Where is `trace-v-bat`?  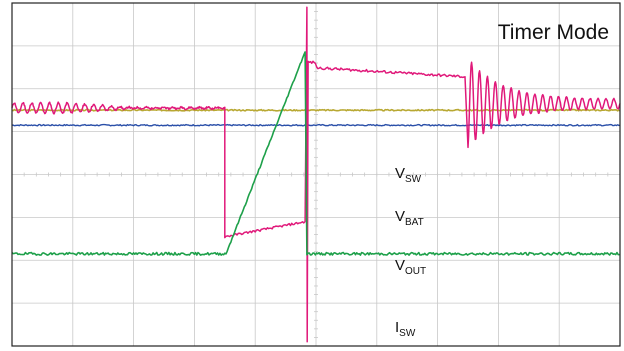
trace-v-bat is located at coordinates (316, 110).